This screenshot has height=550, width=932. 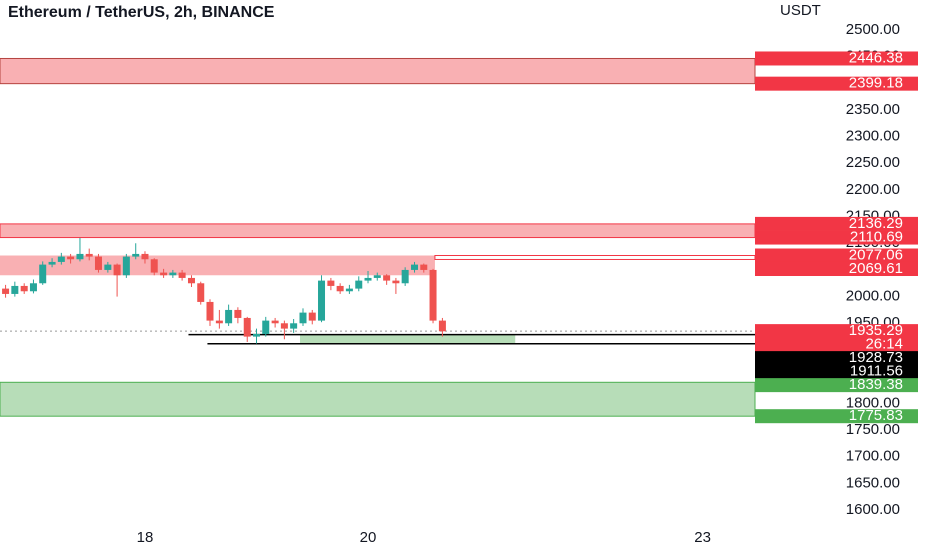 What do you see at coordinates (873, 162) in the screenshot?
I see `y-tick-label: 2250.00` at bounding box center [873, 162].